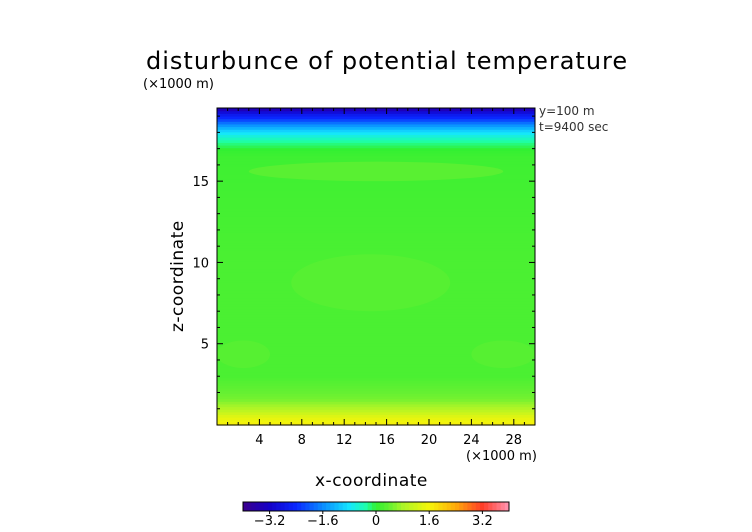 This screenshot has width=752, height=532. What do you see at coordinates (387, 61) in the screenshot?
I see `chart-title: disturbunce of potential temperature` at bounding box center [387, 61].